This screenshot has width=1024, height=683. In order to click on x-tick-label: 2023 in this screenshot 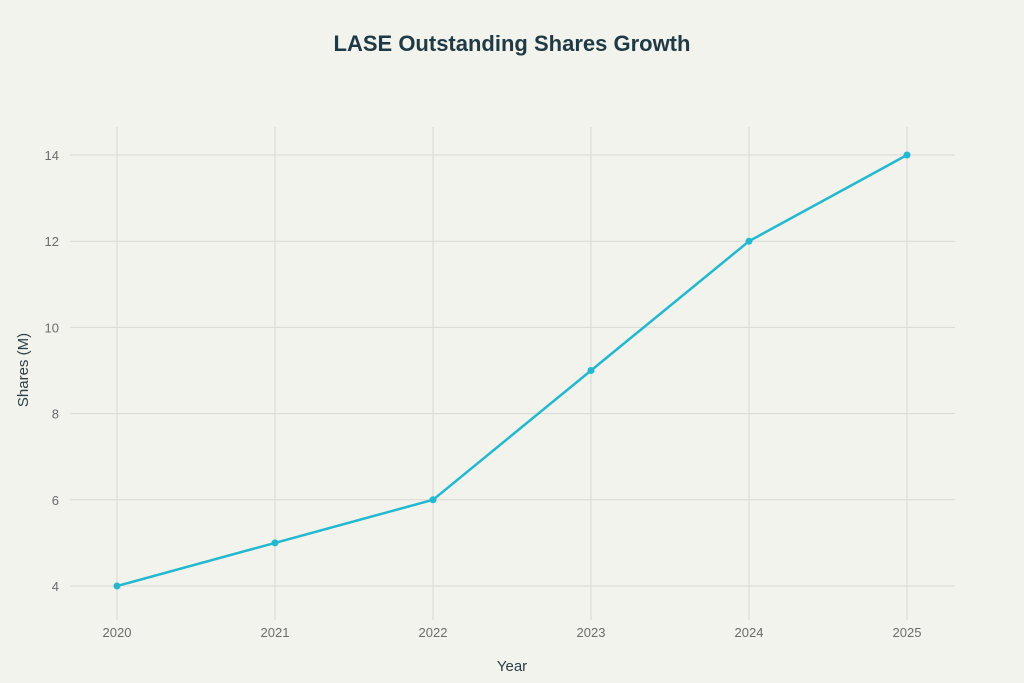, I will do `click(591, 632)`.